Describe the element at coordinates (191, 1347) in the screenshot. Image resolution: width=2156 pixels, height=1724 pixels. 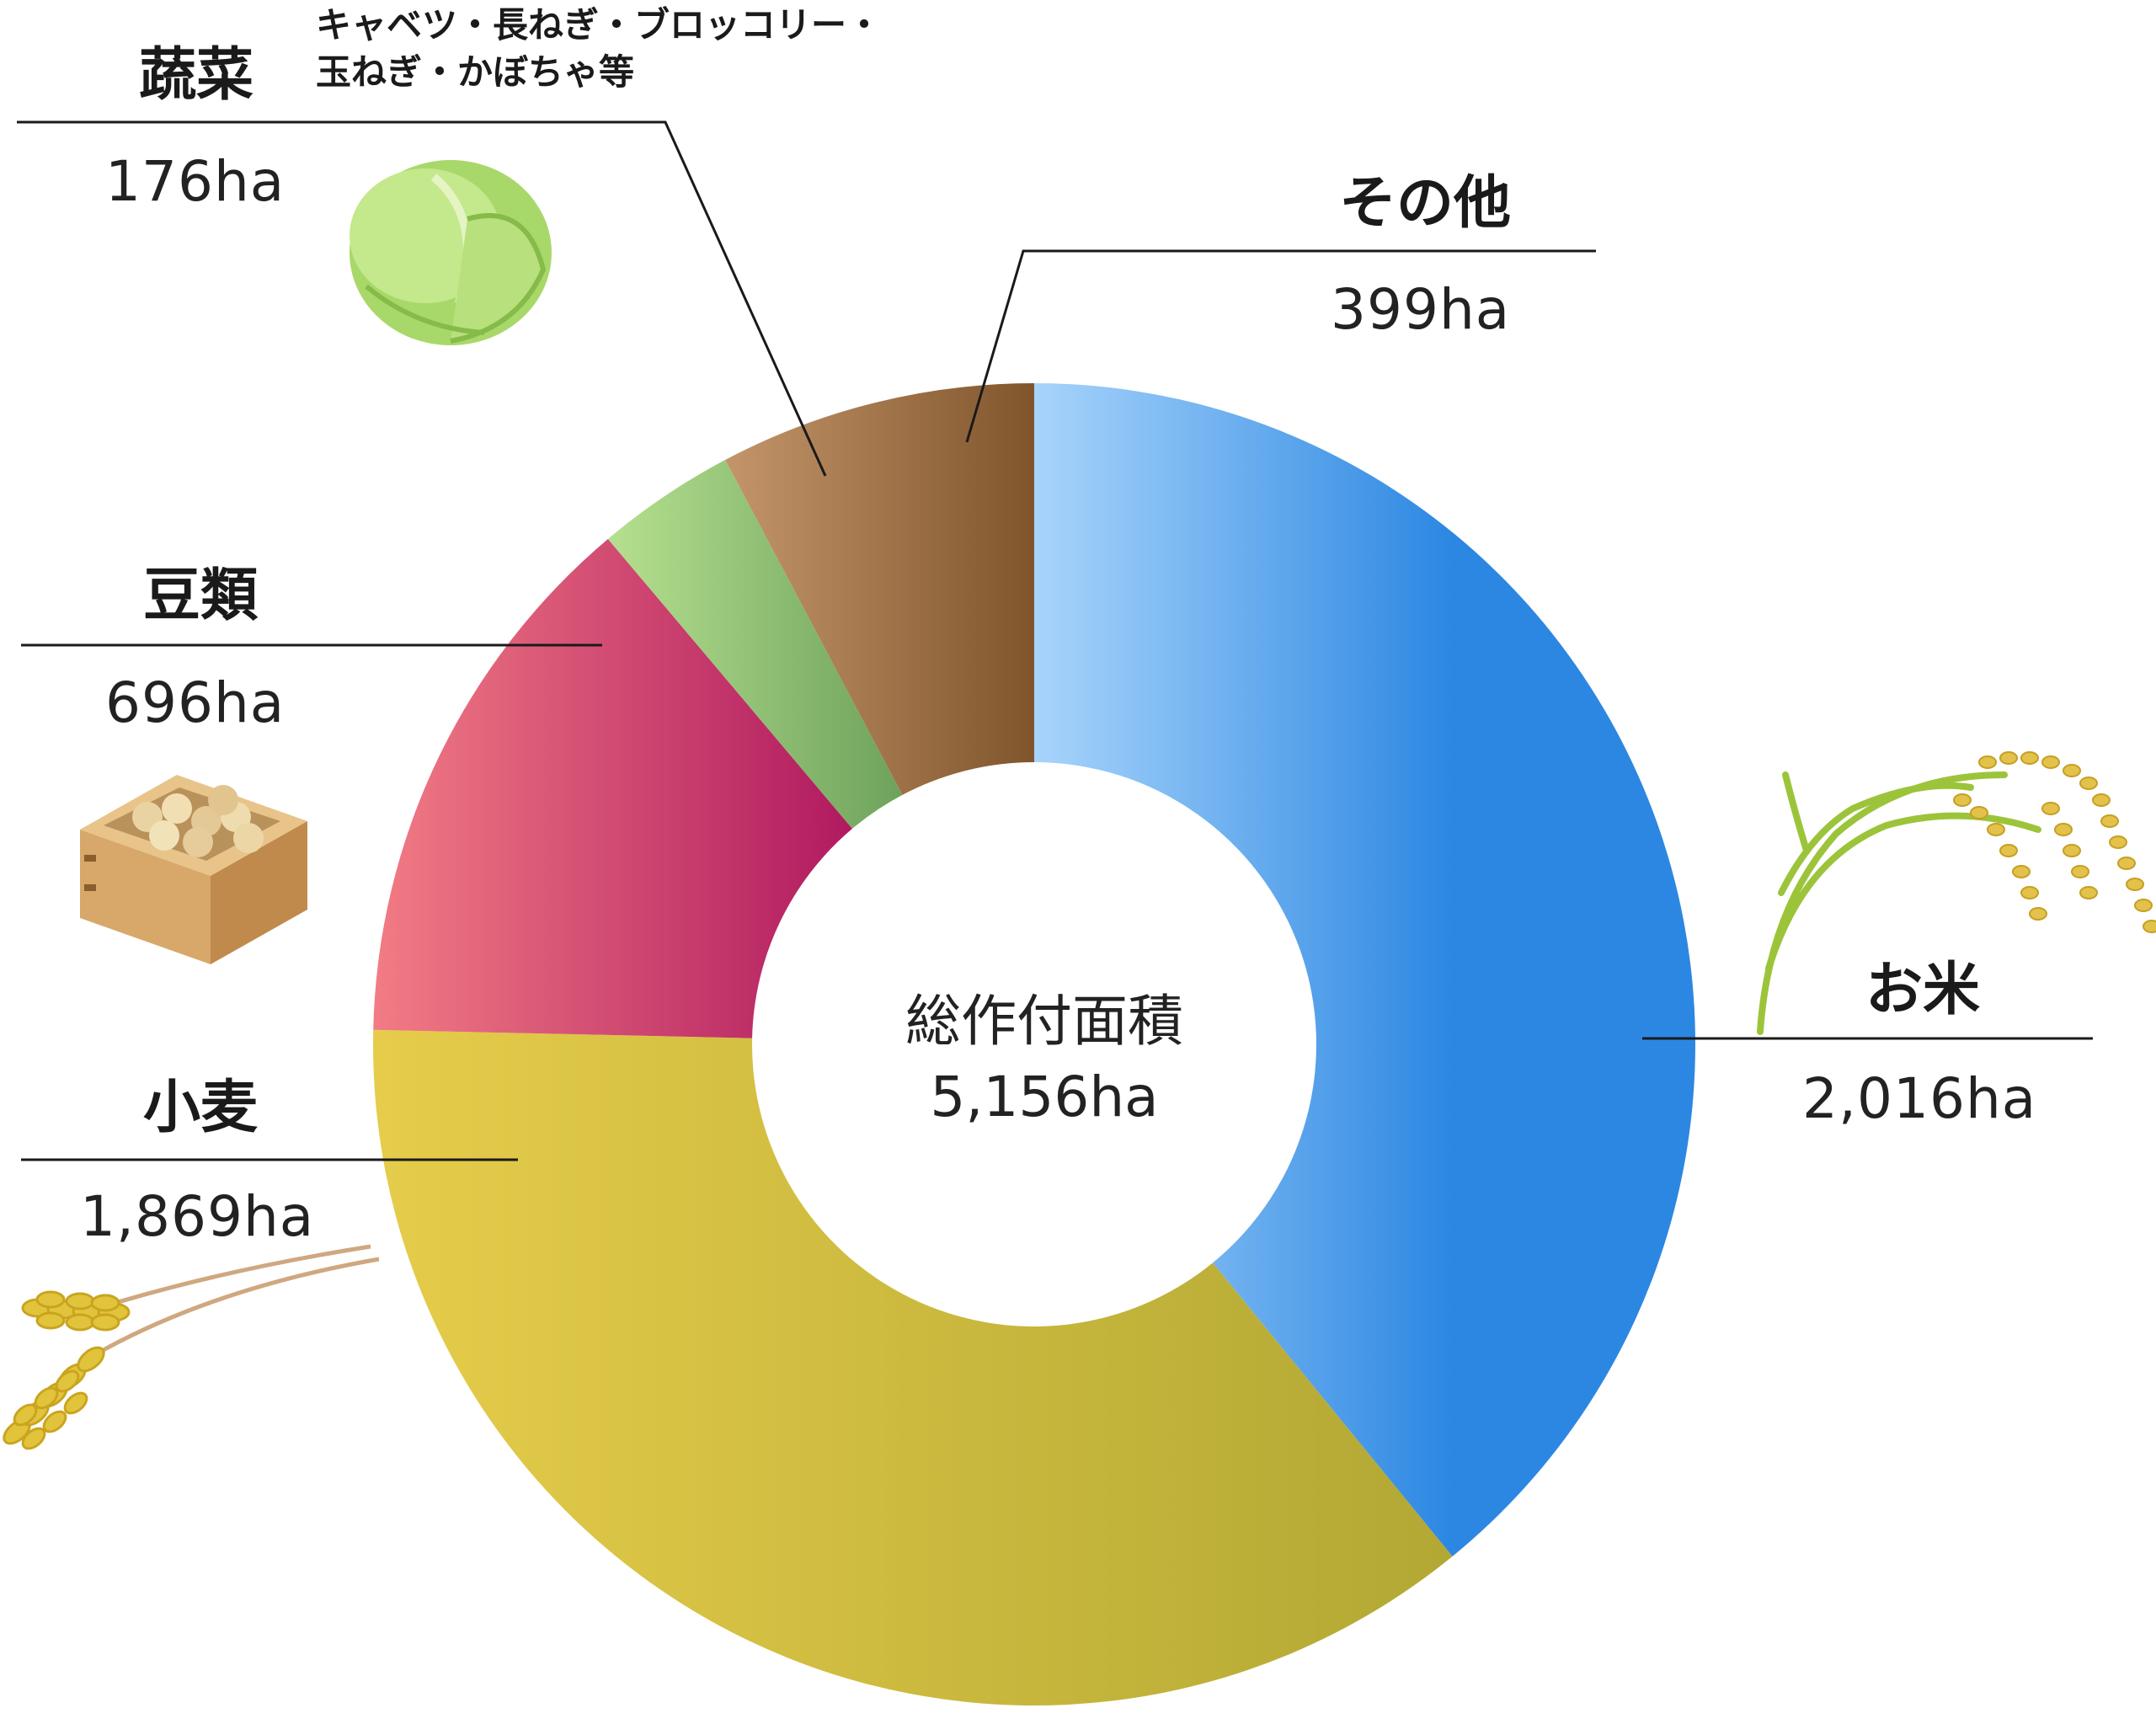
I see `wheat-icon` at that location.